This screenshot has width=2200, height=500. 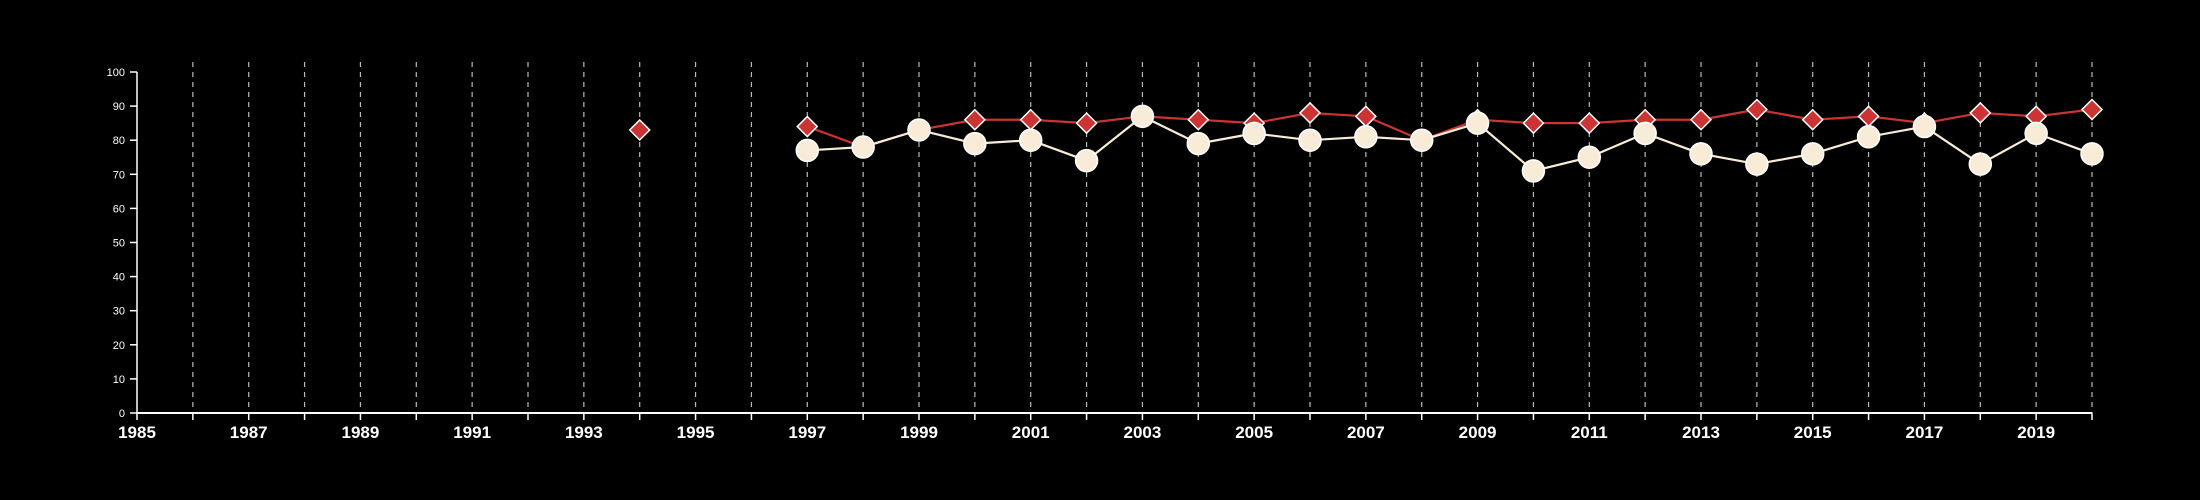 What do you see at coordinates (249, 432) in the screenshot?
I see `x-tick-label: 1987` at bounding box center [249, 432].